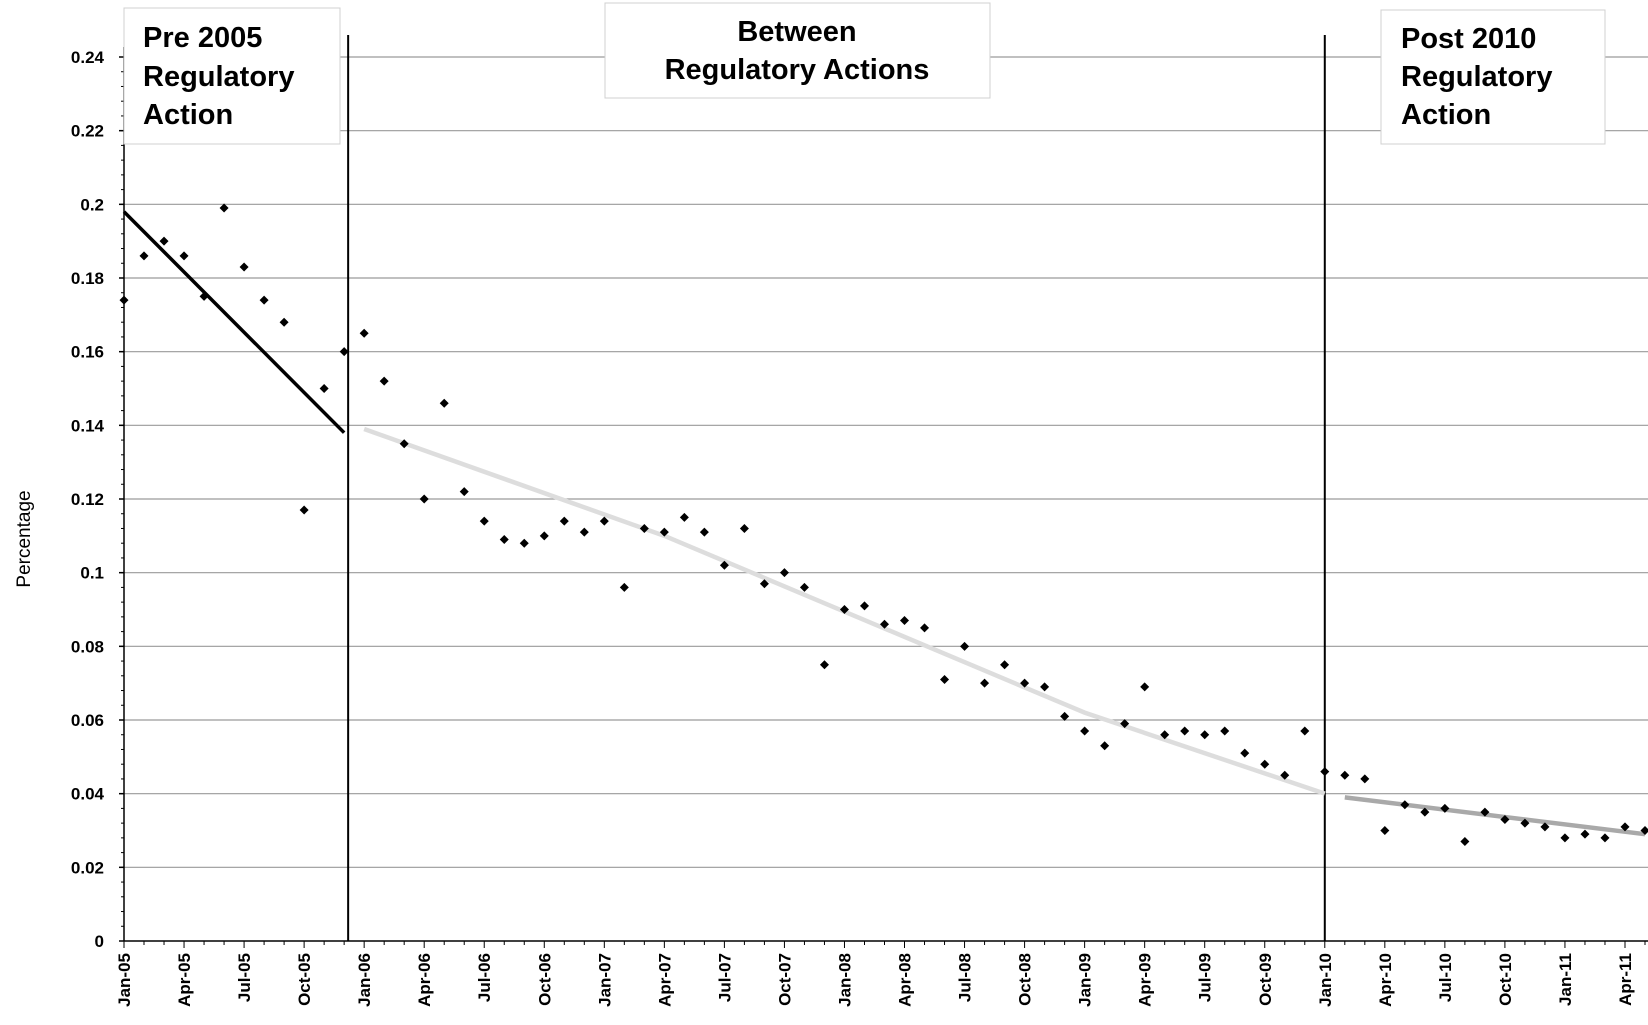  I want to click on y-tick-label: 0.1, so click(92, 573).